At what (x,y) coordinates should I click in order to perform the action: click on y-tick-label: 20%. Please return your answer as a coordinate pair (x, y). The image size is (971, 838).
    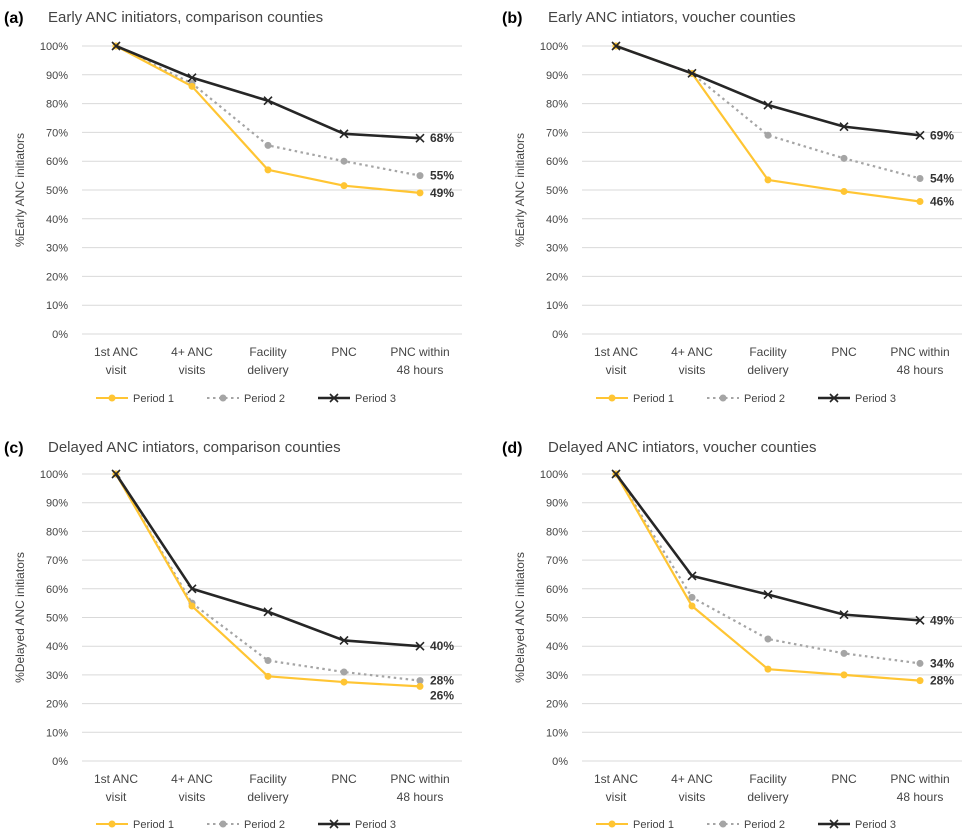
    Looking at the image, I should click on (57, 277).